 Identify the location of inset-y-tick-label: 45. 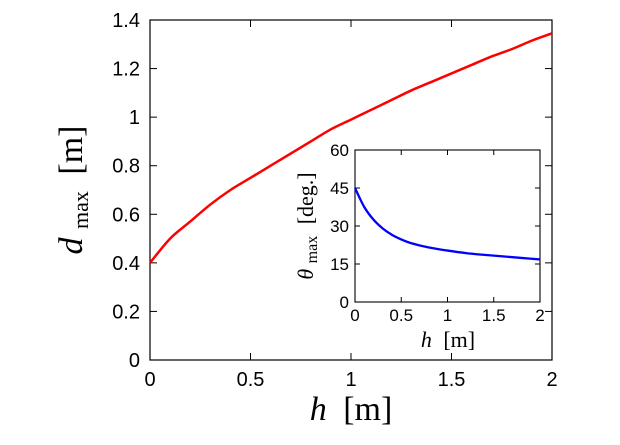
(339, 188).